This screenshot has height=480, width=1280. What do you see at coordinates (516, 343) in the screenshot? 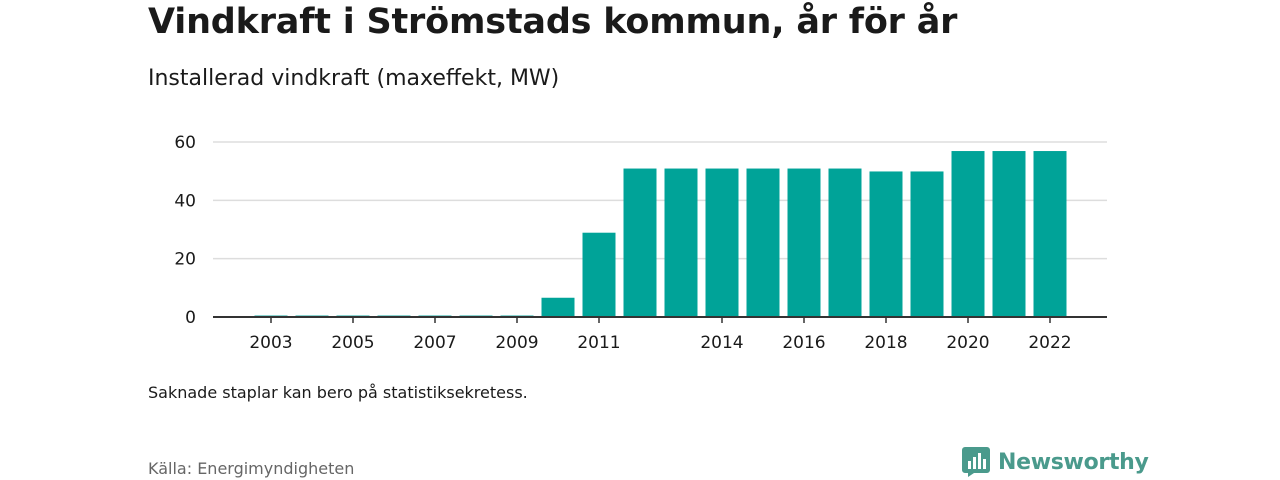
I see `x-tick-label: 2009` at bounding box center [516, 343].